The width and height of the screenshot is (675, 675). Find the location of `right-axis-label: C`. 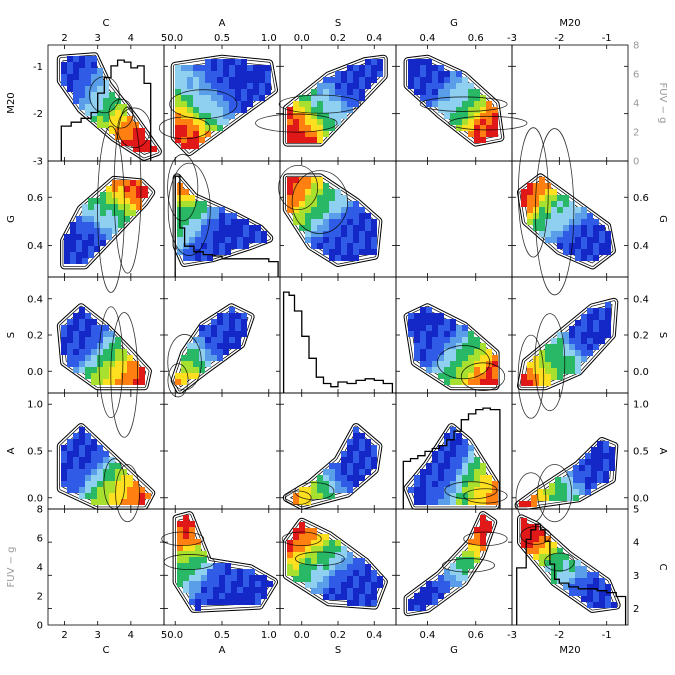

right-axis-label: C is located at coordinates (662, 567).